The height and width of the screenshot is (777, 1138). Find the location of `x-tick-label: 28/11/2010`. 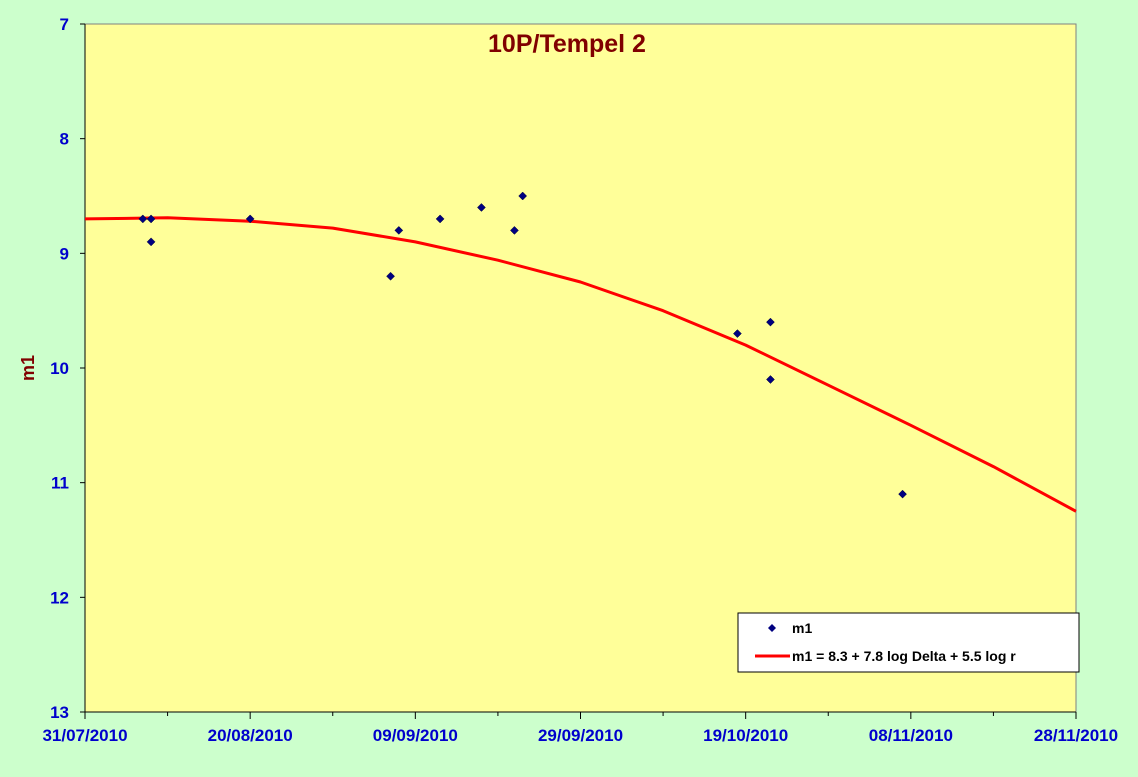

x-tick-label: 28/11/2010 is located at coordinates (1076, 735).